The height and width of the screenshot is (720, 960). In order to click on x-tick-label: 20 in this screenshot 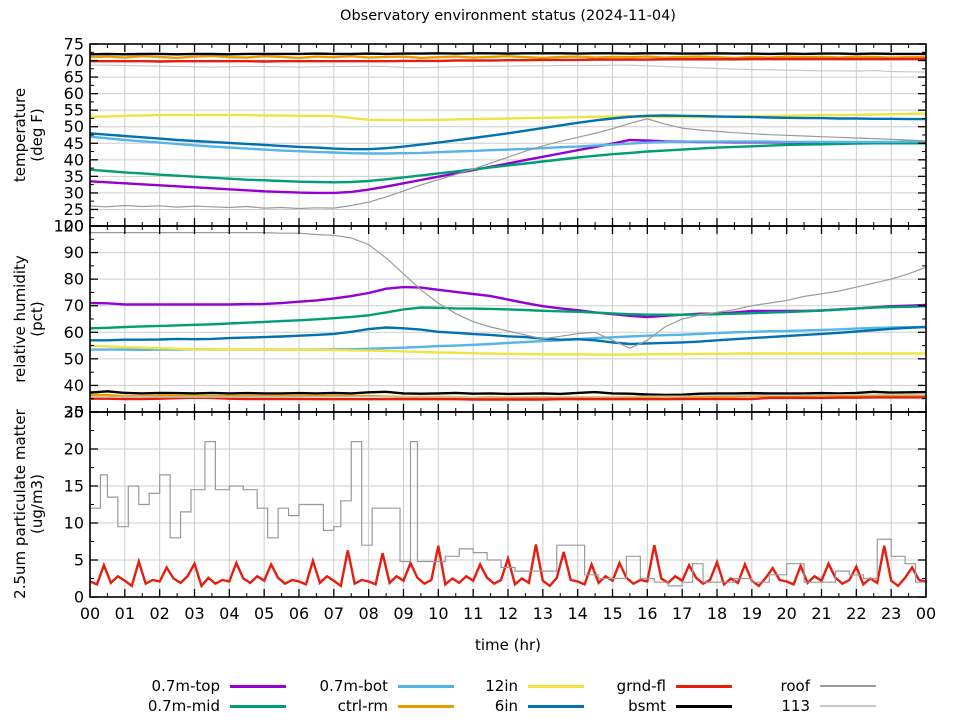, I will do `click(786, 613)`.